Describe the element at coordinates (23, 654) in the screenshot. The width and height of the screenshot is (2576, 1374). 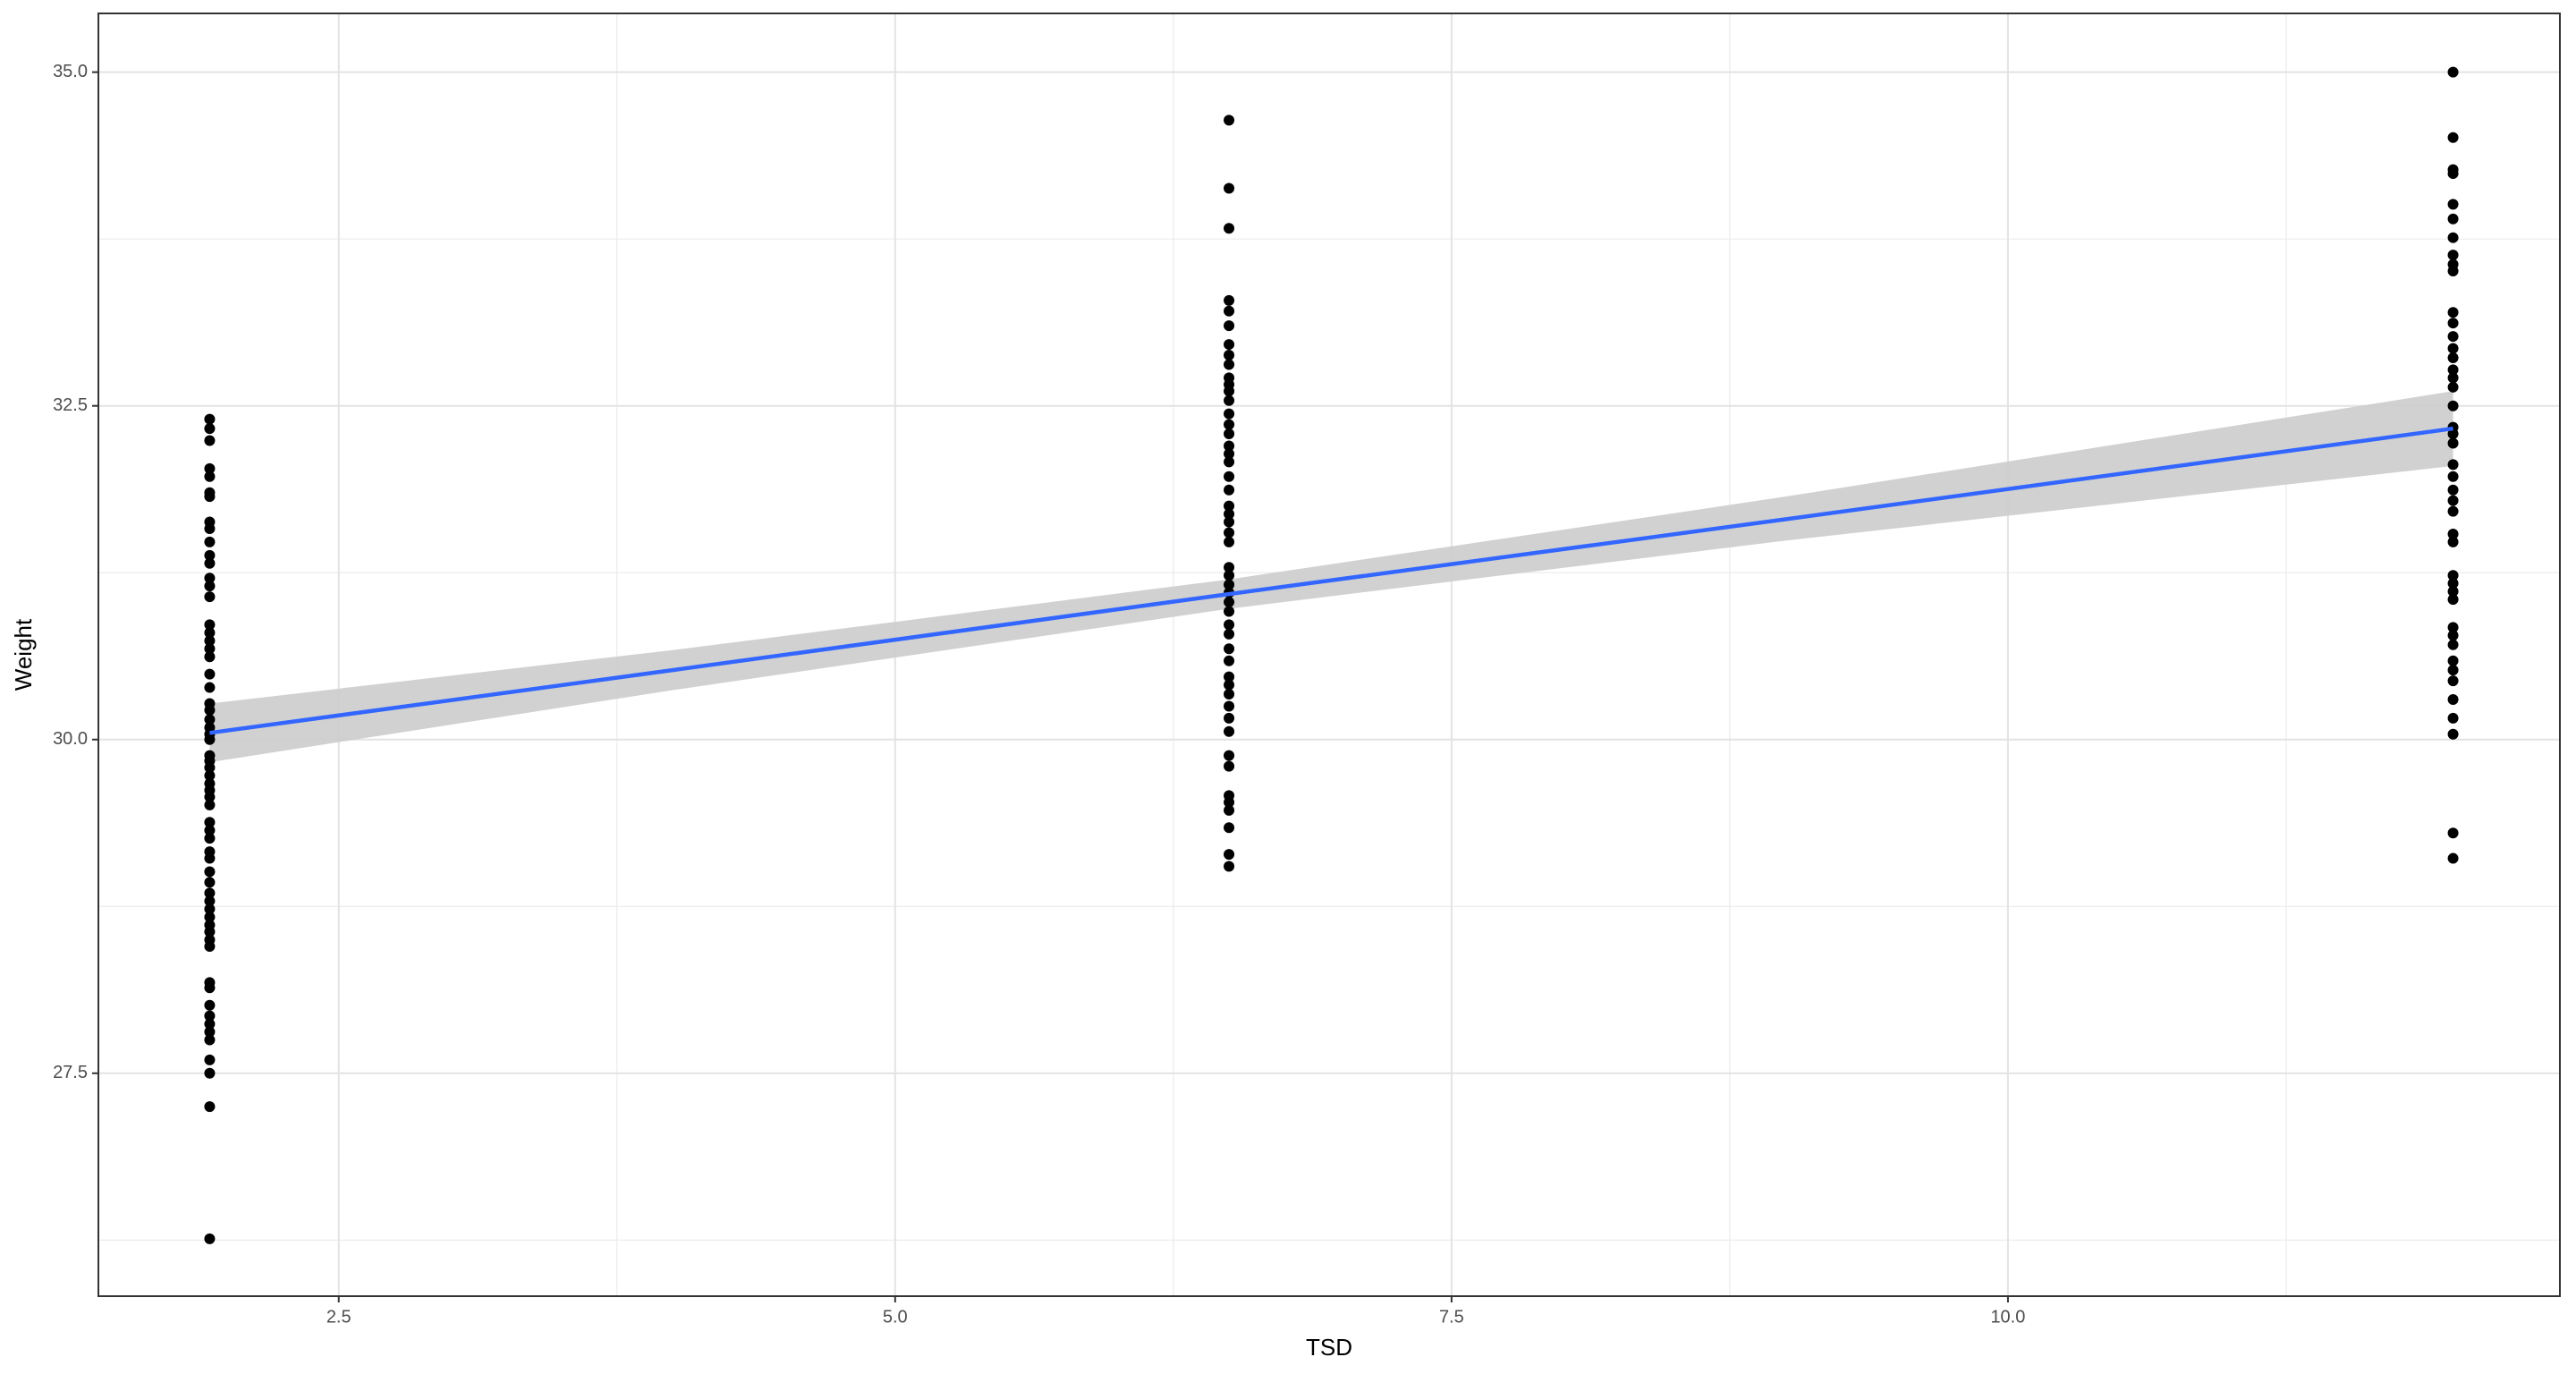
I see `y-axis-title: Weight` at that location.